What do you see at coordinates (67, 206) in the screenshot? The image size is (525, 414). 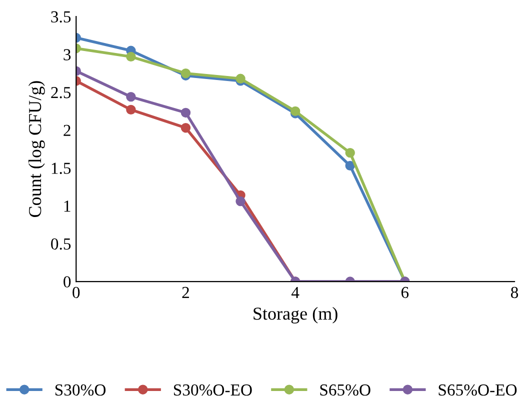 I see `y-tick-label: 1` at bounding box center [67, 206].